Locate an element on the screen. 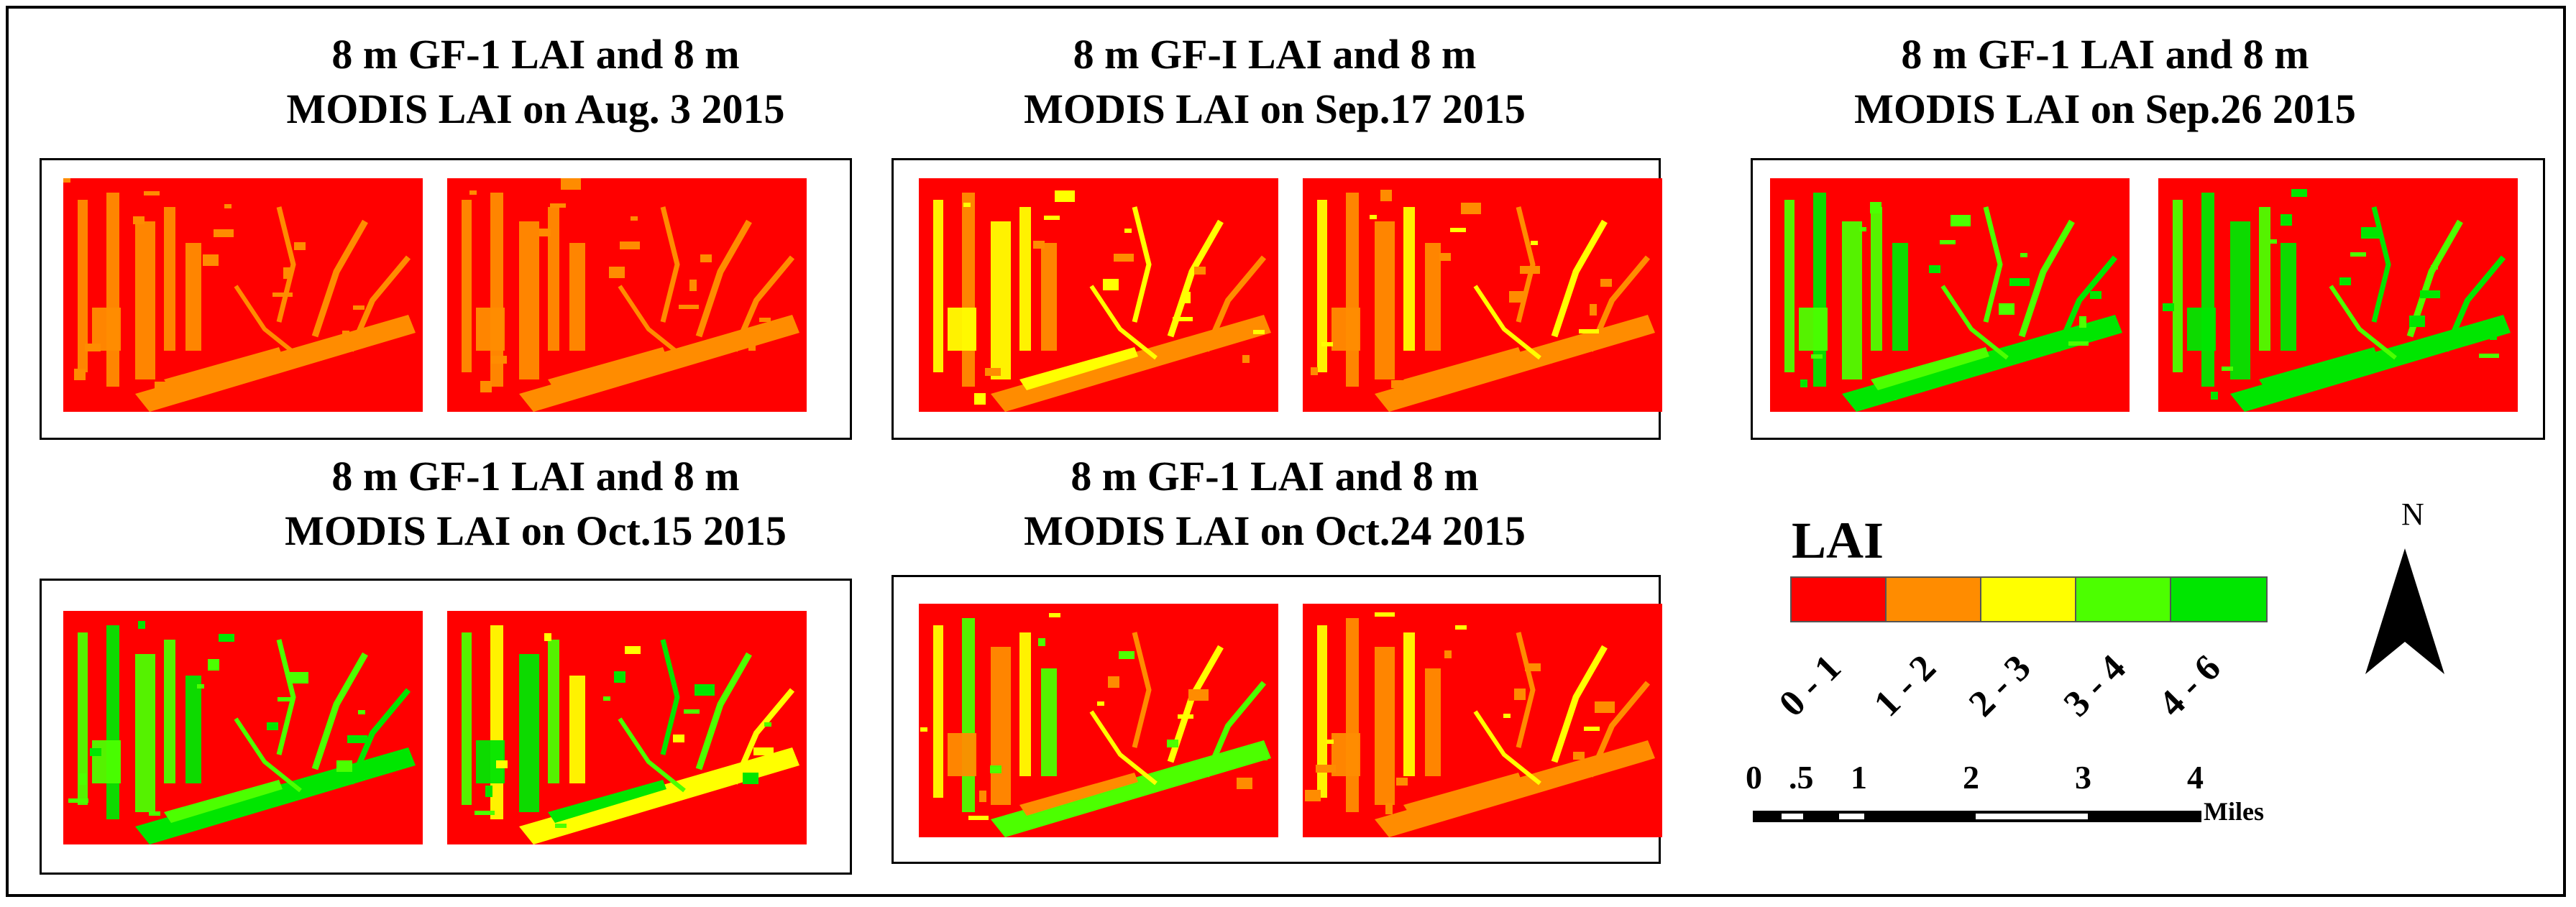  map-gf1-oct24 is located at coordinates (1098, 720).